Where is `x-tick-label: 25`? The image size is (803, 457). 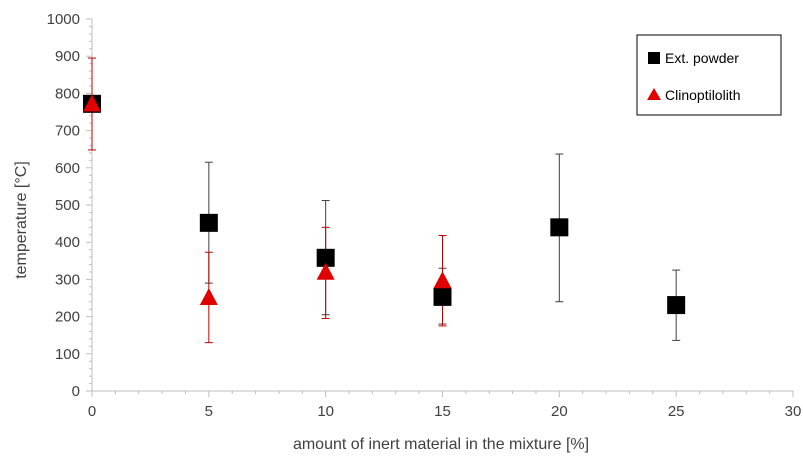
x-tick-label: 25 is located at coordinates (676, 411).